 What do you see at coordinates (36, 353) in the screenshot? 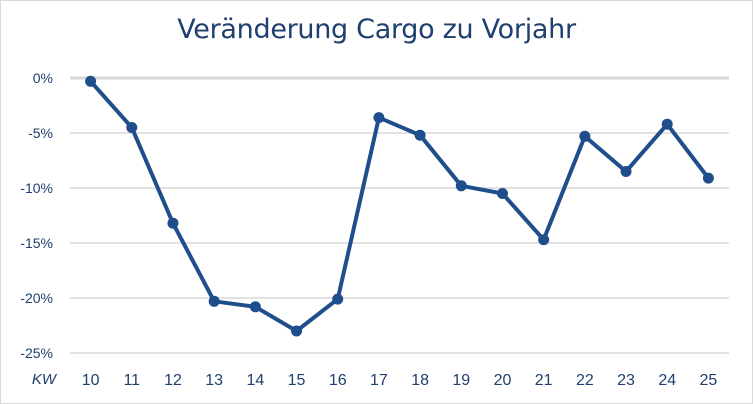
I see `y-tick-label: -25%` at bounding box center [36, 353].